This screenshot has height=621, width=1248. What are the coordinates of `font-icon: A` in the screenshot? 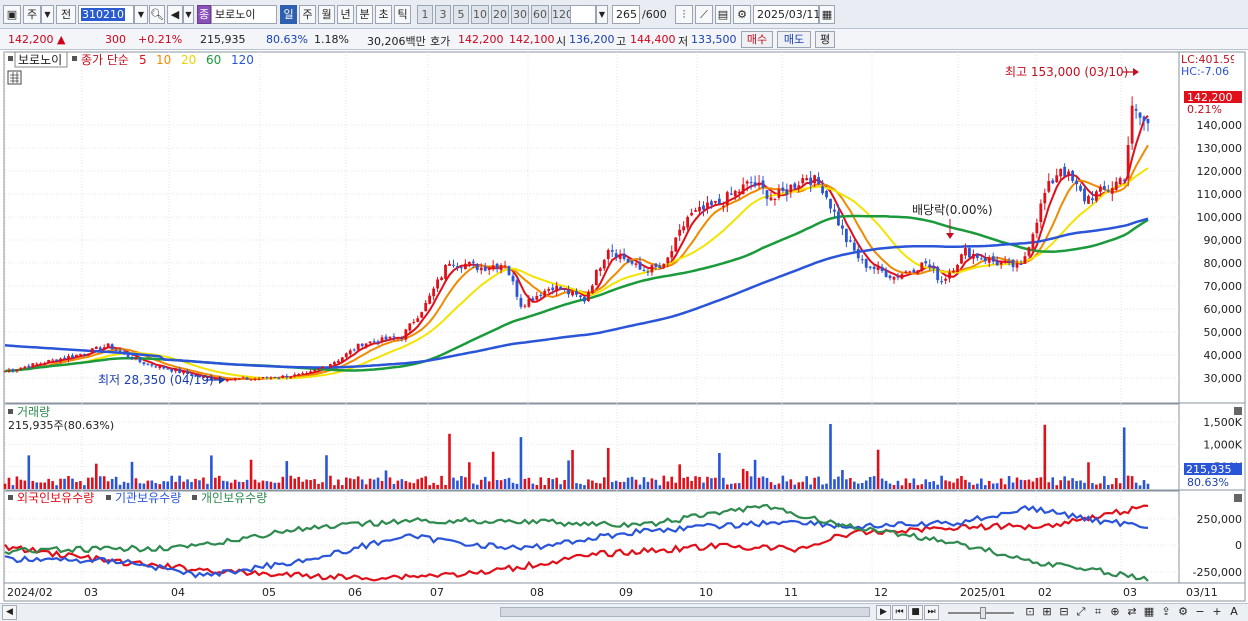 It's located at (1234, 611).